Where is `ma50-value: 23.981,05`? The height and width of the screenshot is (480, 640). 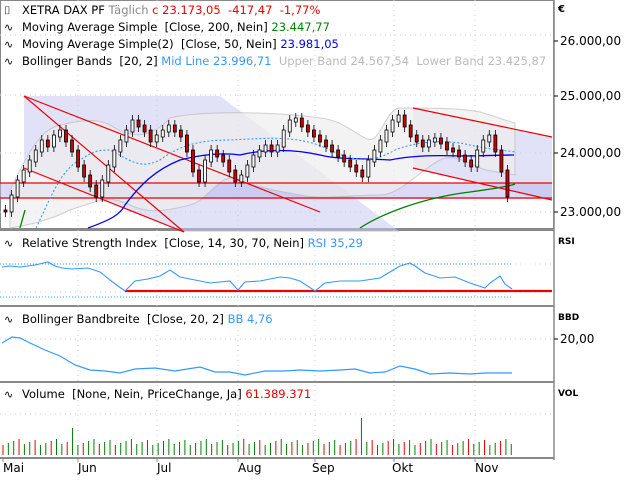
ma50-value: 23.981,05 is located at coordinates (309, 44).